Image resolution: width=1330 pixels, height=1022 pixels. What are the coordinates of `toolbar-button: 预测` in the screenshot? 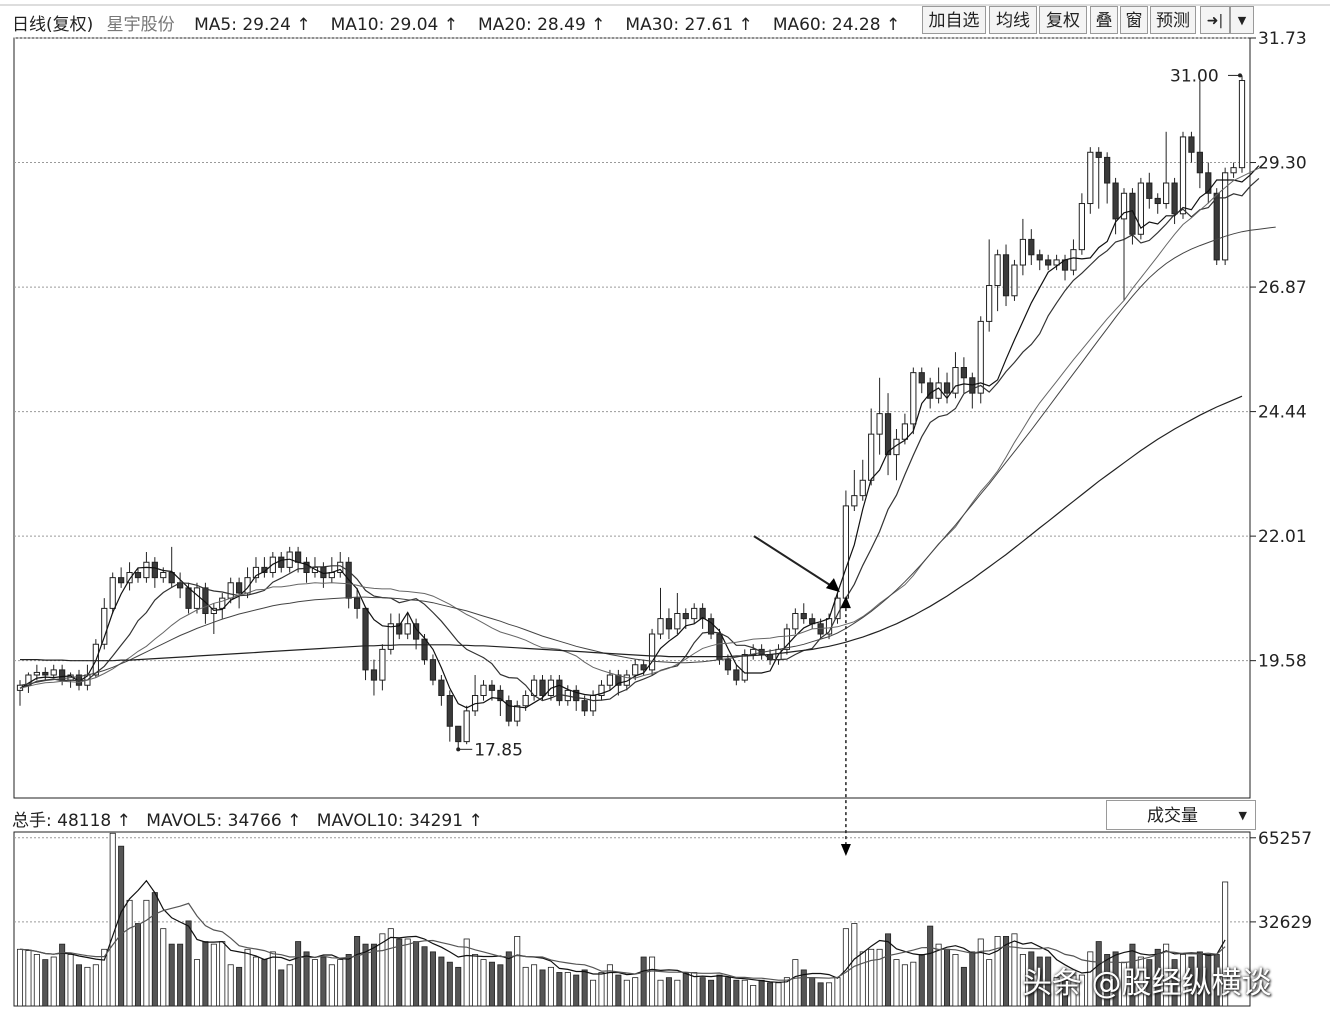 It's located at (1173, 20).